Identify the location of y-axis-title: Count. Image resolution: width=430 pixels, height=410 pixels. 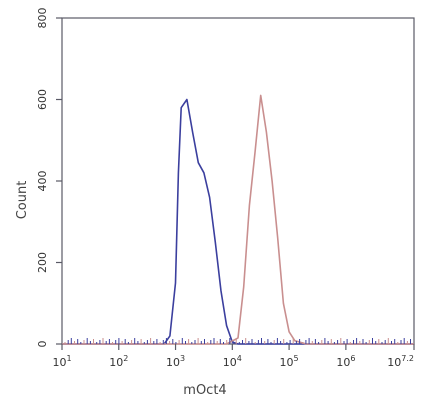
(22, 200).